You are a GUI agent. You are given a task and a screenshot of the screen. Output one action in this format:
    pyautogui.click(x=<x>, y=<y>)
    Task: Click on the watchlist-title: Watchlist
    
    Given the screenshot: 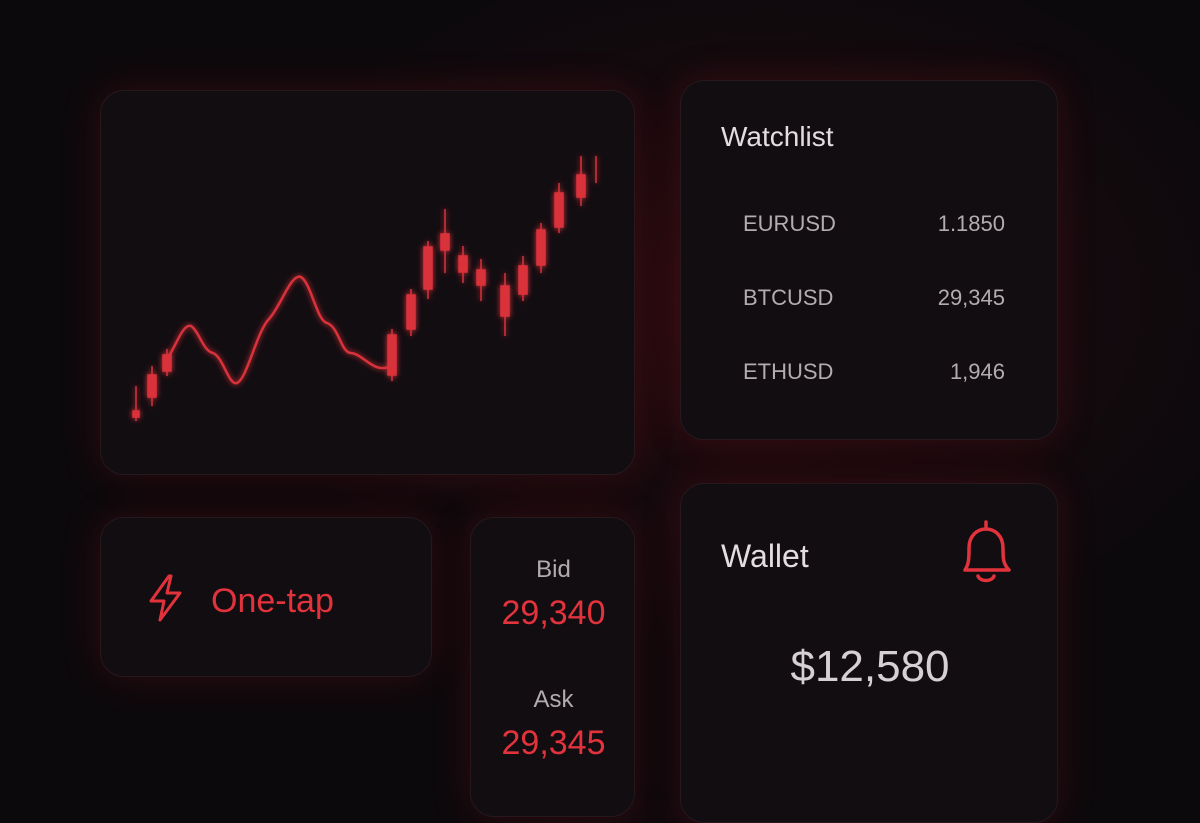 What is the action you would take?
    pyautogui.click(x=777, y=136)
    